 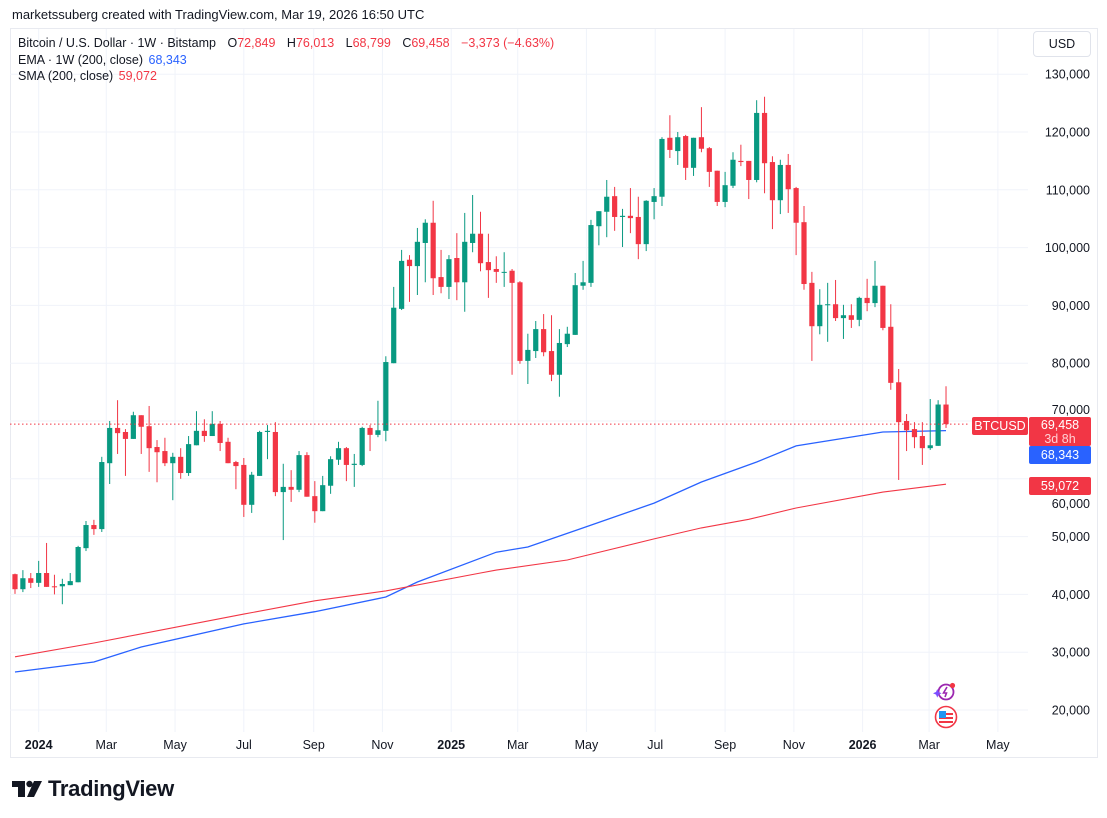 What do you see at coordinates (1071, 537) in the screenshot?
I see `price-tick-label: 50,000` at bounding box center [1071, 537].